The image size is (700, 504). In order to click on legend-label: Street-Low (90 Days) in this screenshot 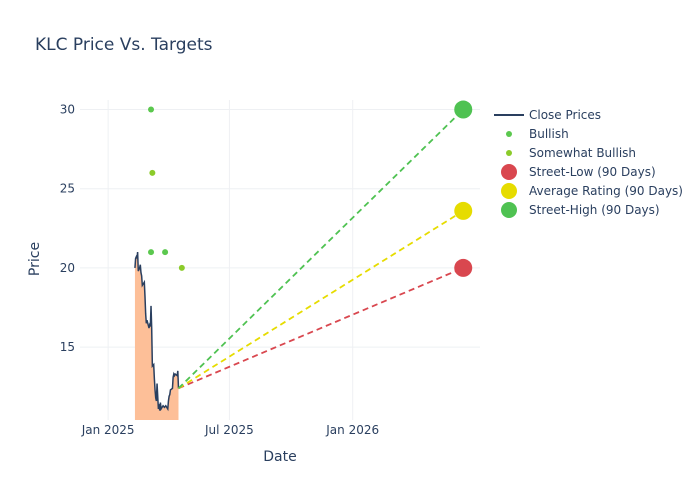, I will do `click(592, 172)`.